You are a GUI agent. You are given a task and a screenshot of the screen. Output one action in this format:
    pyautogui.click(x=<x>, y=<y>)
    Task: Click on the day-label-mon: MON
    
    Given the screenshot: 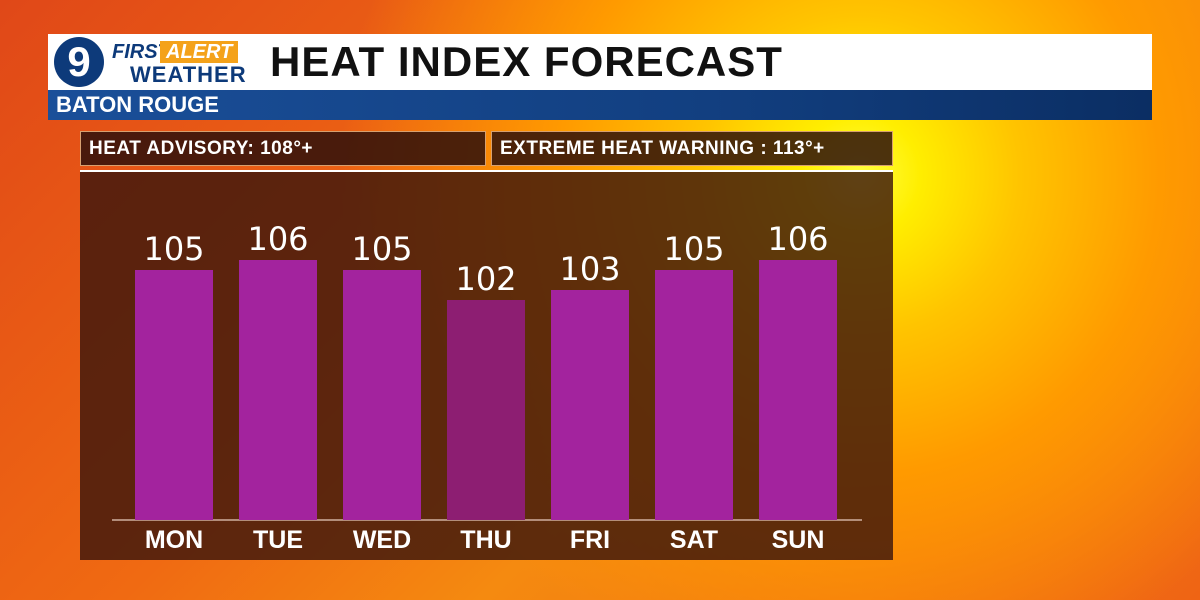 What is the action you would take?
    pyautogui.click(x=174, y=540)
    